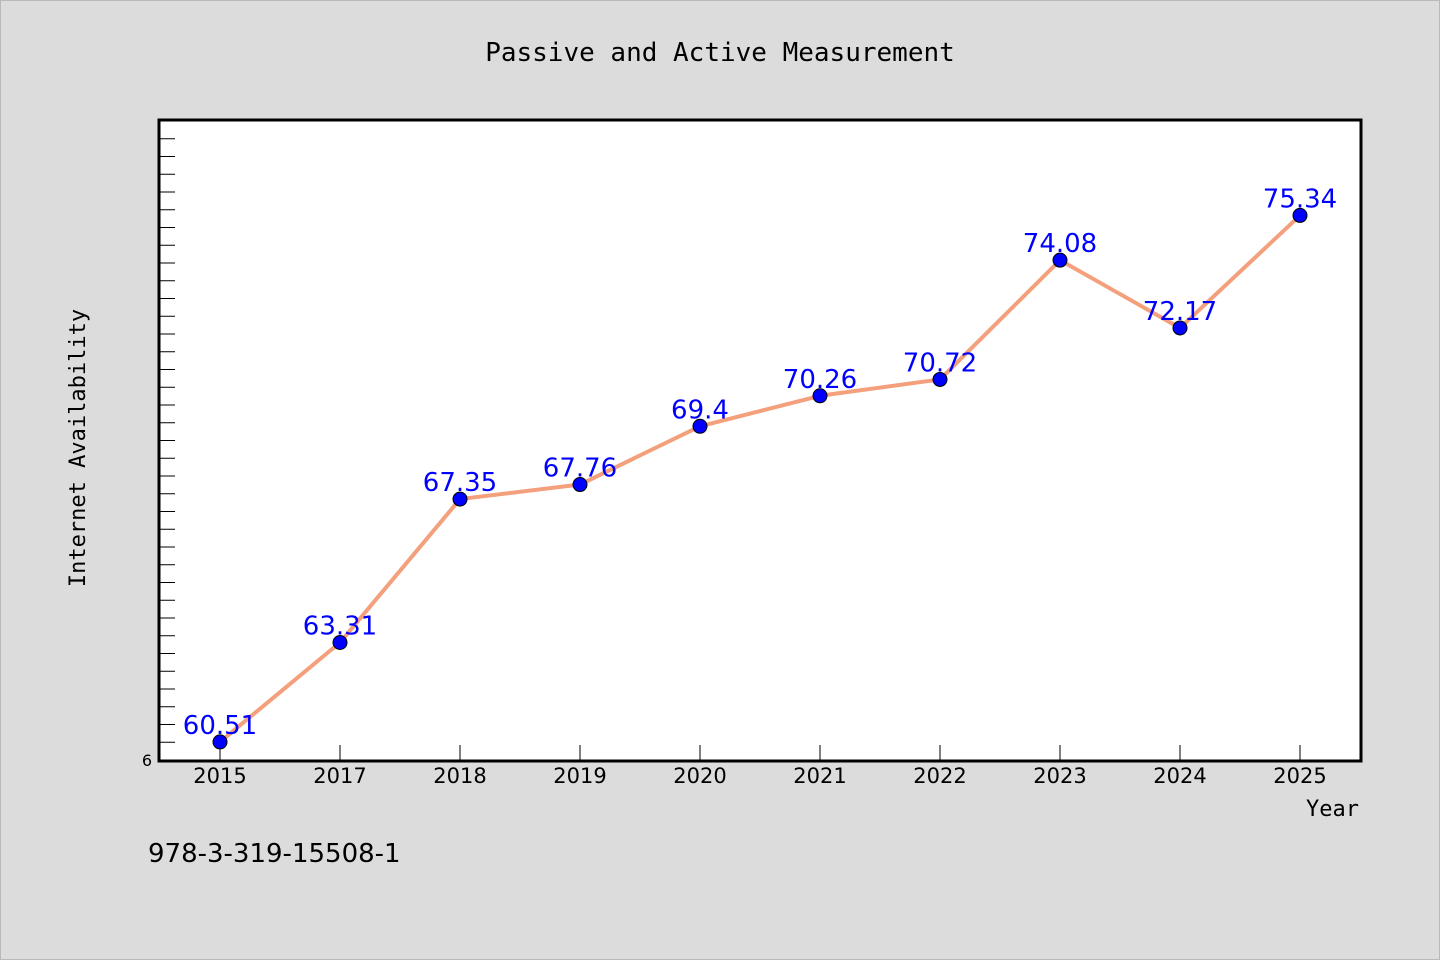 The height and width of the screenshot is (960, 1440). I want to click on data-label: 70.72, so click(940, 363).